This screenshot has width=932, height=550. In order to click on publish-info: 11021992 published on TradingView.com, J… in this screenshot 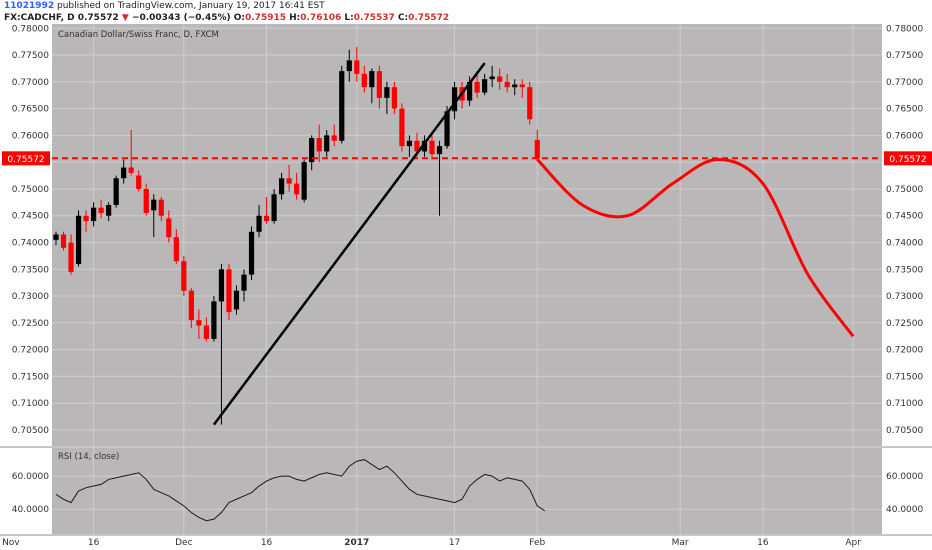, I will do `click(164, 6)`.